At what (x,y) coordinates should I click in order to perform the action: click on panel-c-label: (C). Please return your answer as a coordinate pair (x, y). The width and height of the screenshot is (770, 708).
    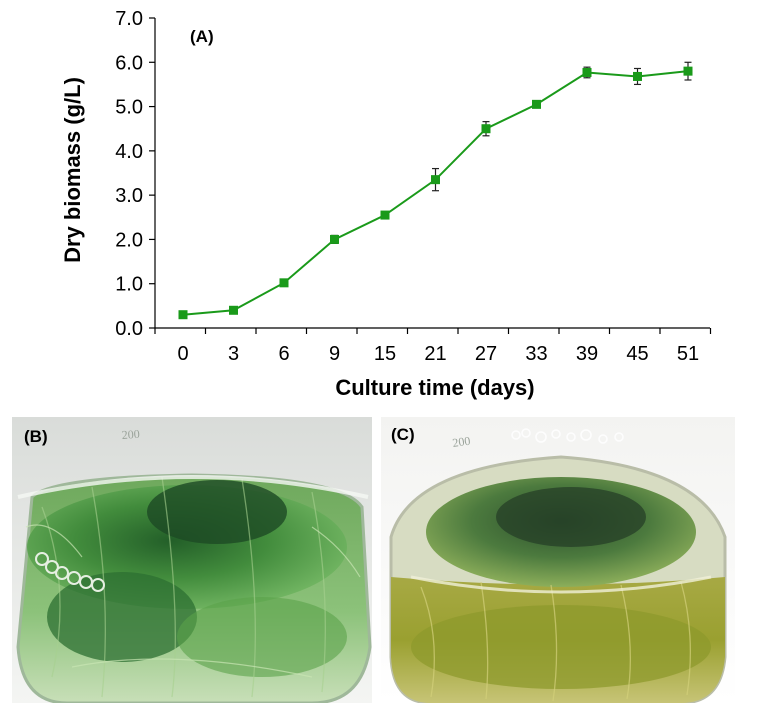
    Looking at the image, I should click on (403, 434).